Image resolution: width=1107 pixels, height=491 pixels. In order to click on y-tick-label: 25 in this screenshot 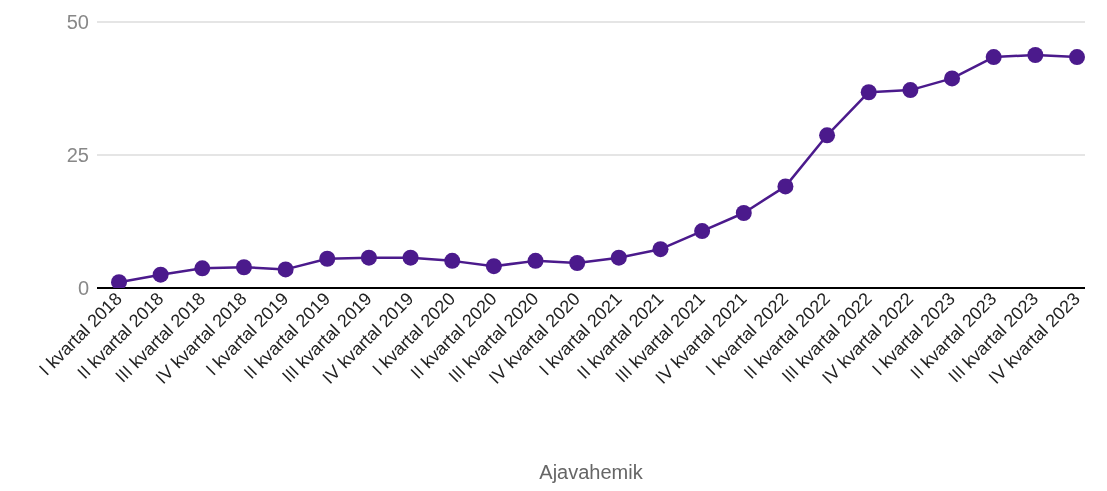, I will do `click(77, 155)`.